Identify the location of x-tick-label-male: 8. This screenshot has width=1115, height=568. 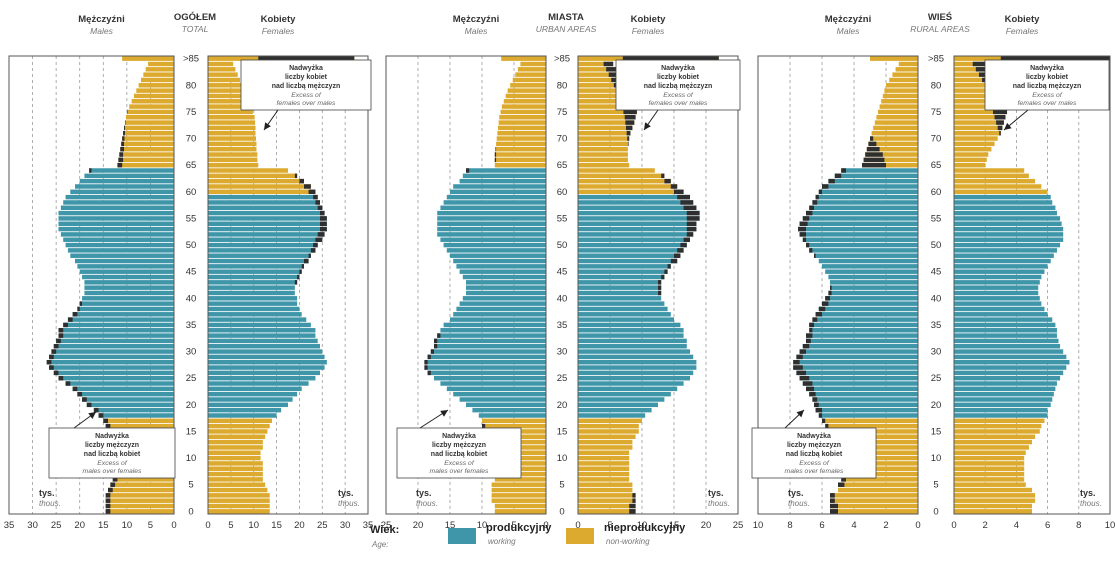
(789, 525).